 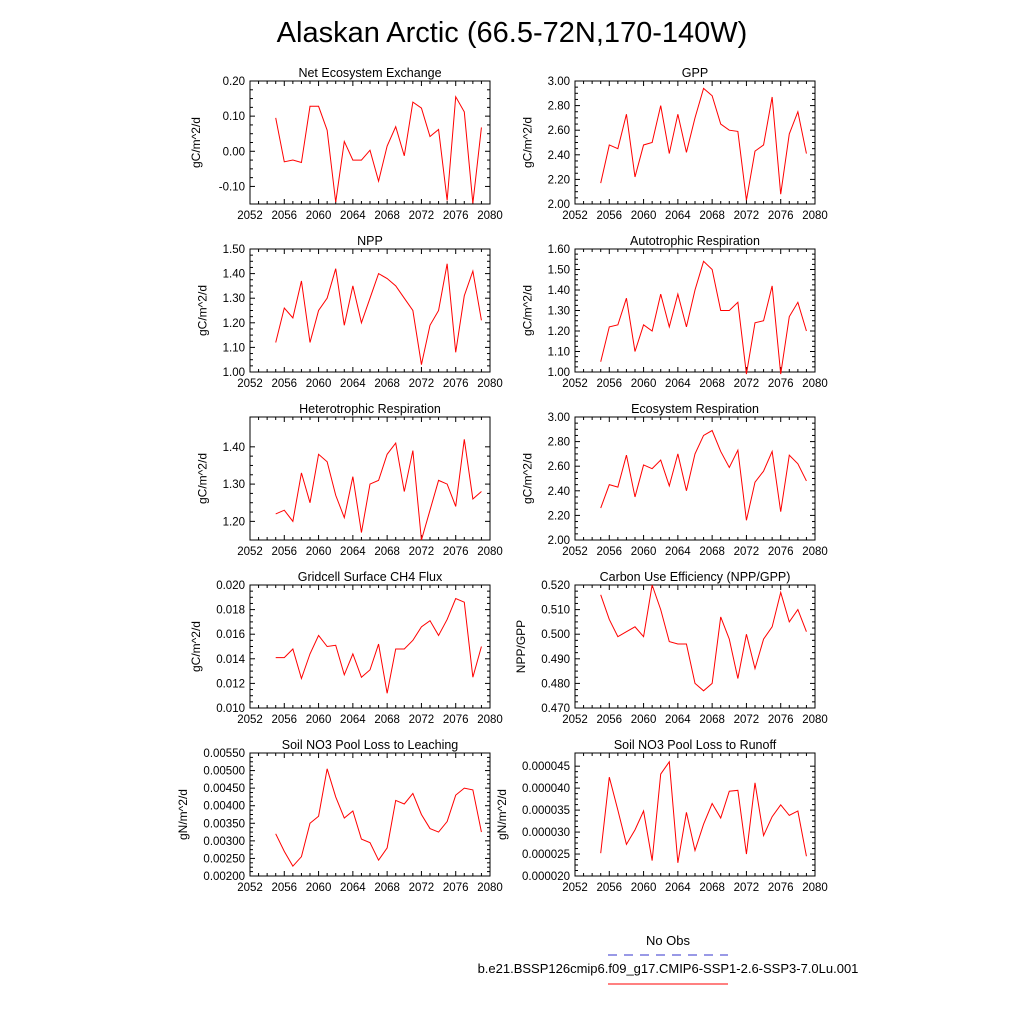 What do you see at coordinates (815, 888) in the screenshot?
I see `chart-soil-no3-pool-loss-to-runoff-xtick-label: 2080` at bounding box center [815, 888].